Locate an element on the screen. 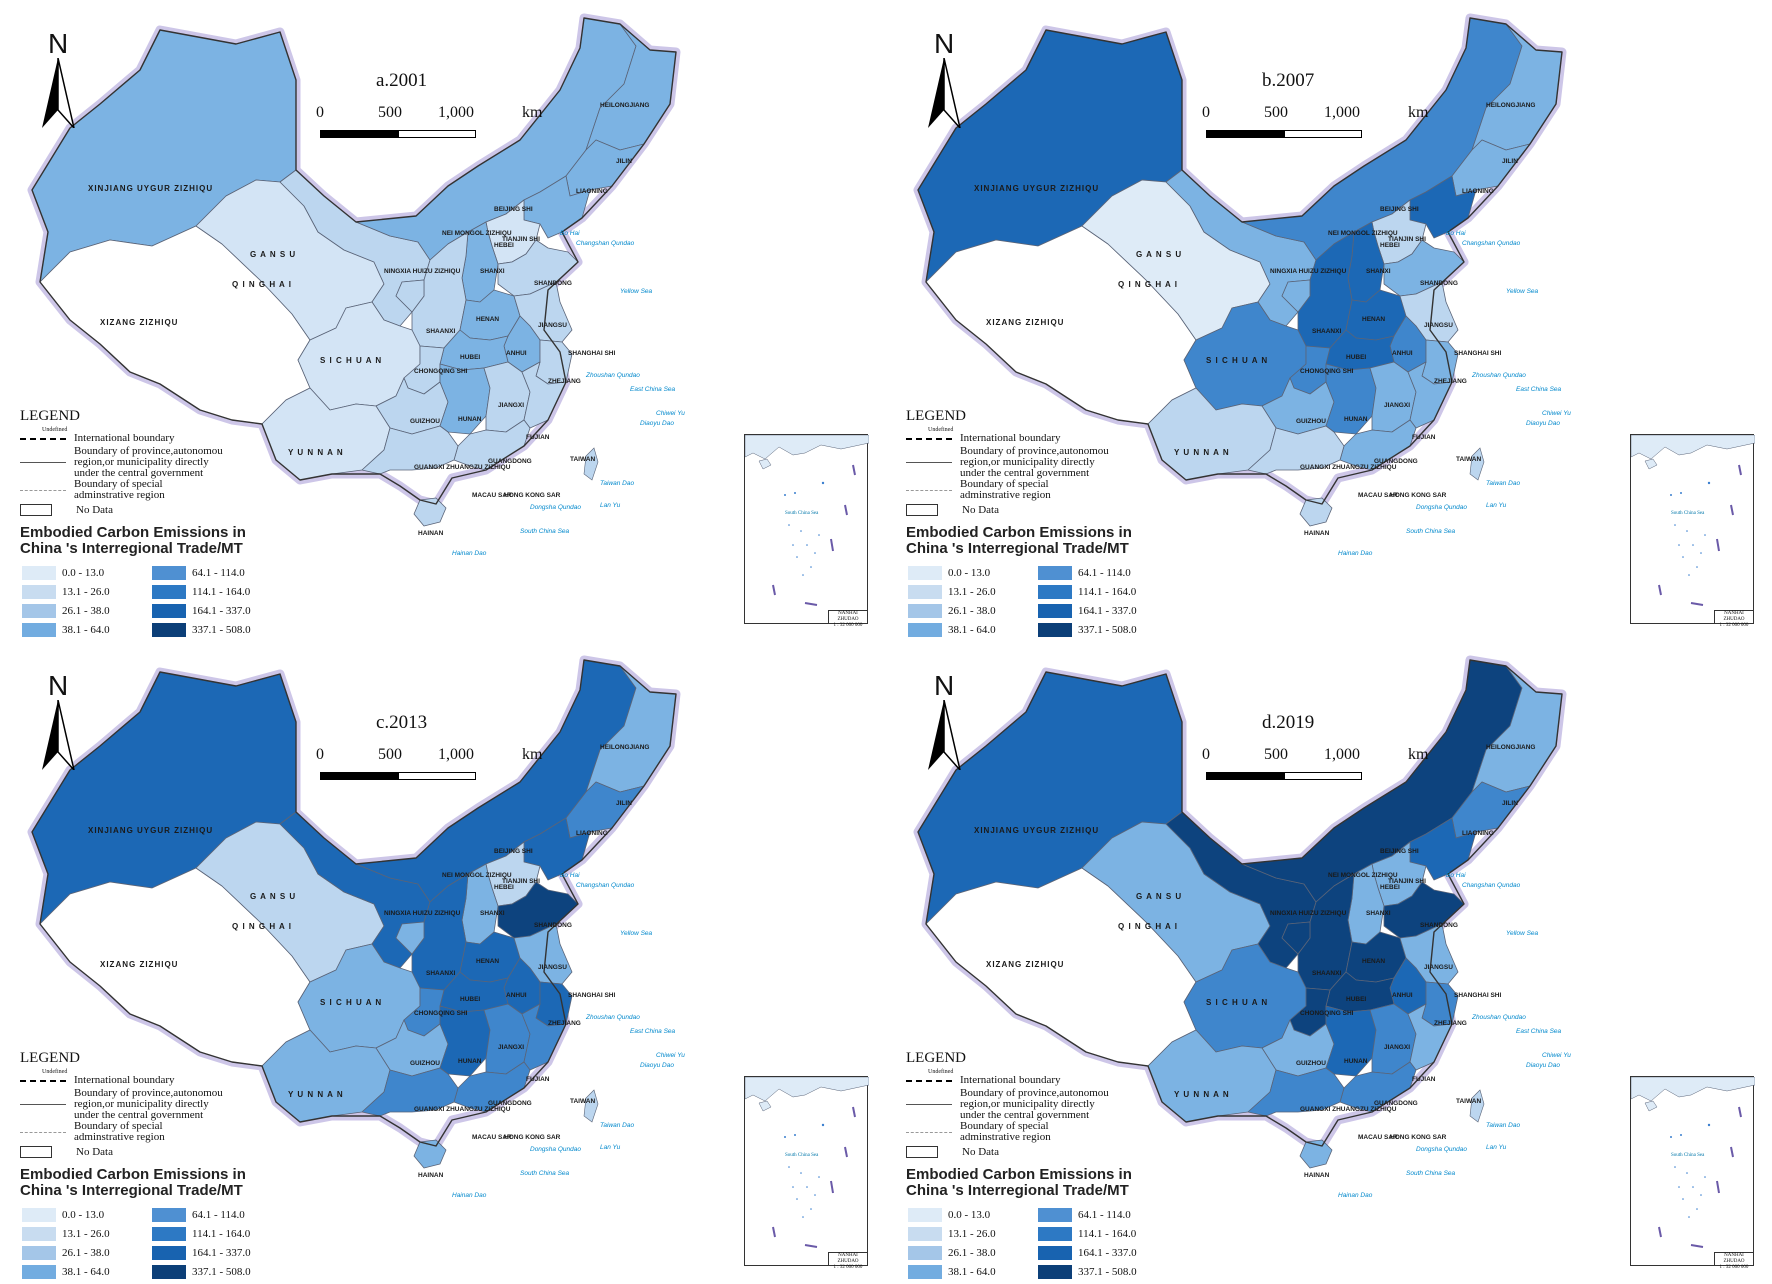  label-shanghai: SHANGHAI SHI is located at coordinates (592, 353).